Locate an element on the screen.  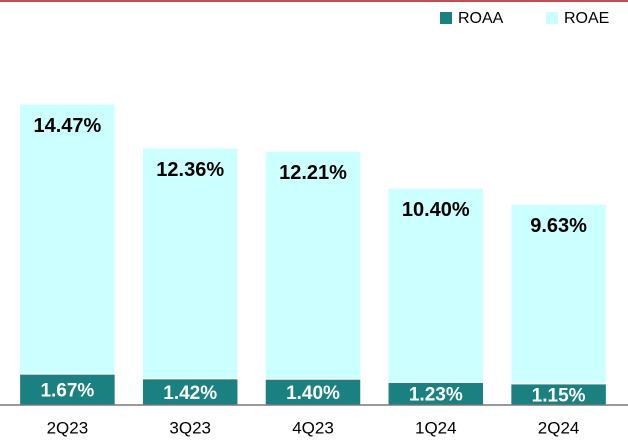
legend-label: ROAA is located at coordinates (481, 18).